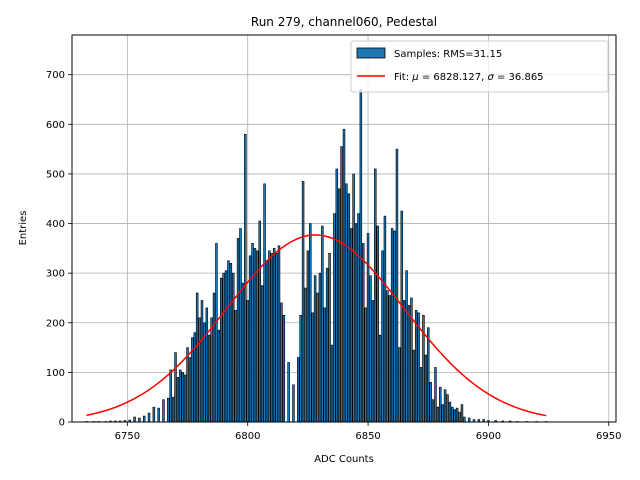 The width and height of the screenshot is (640, 480). Describe the element at coordinates (448, 54) in the screenshot. I see `legend-label-samples: Samples: RMS=31.15` at that location.